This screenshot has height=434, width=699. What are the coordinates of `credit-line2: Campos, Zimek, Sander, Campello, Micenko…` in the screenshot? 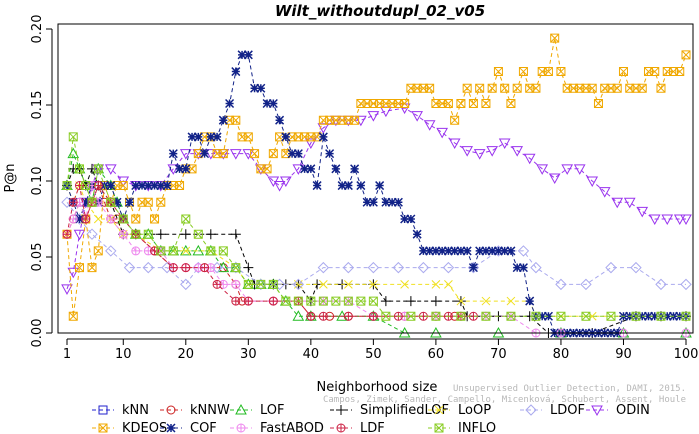 It's located at (504, 400).